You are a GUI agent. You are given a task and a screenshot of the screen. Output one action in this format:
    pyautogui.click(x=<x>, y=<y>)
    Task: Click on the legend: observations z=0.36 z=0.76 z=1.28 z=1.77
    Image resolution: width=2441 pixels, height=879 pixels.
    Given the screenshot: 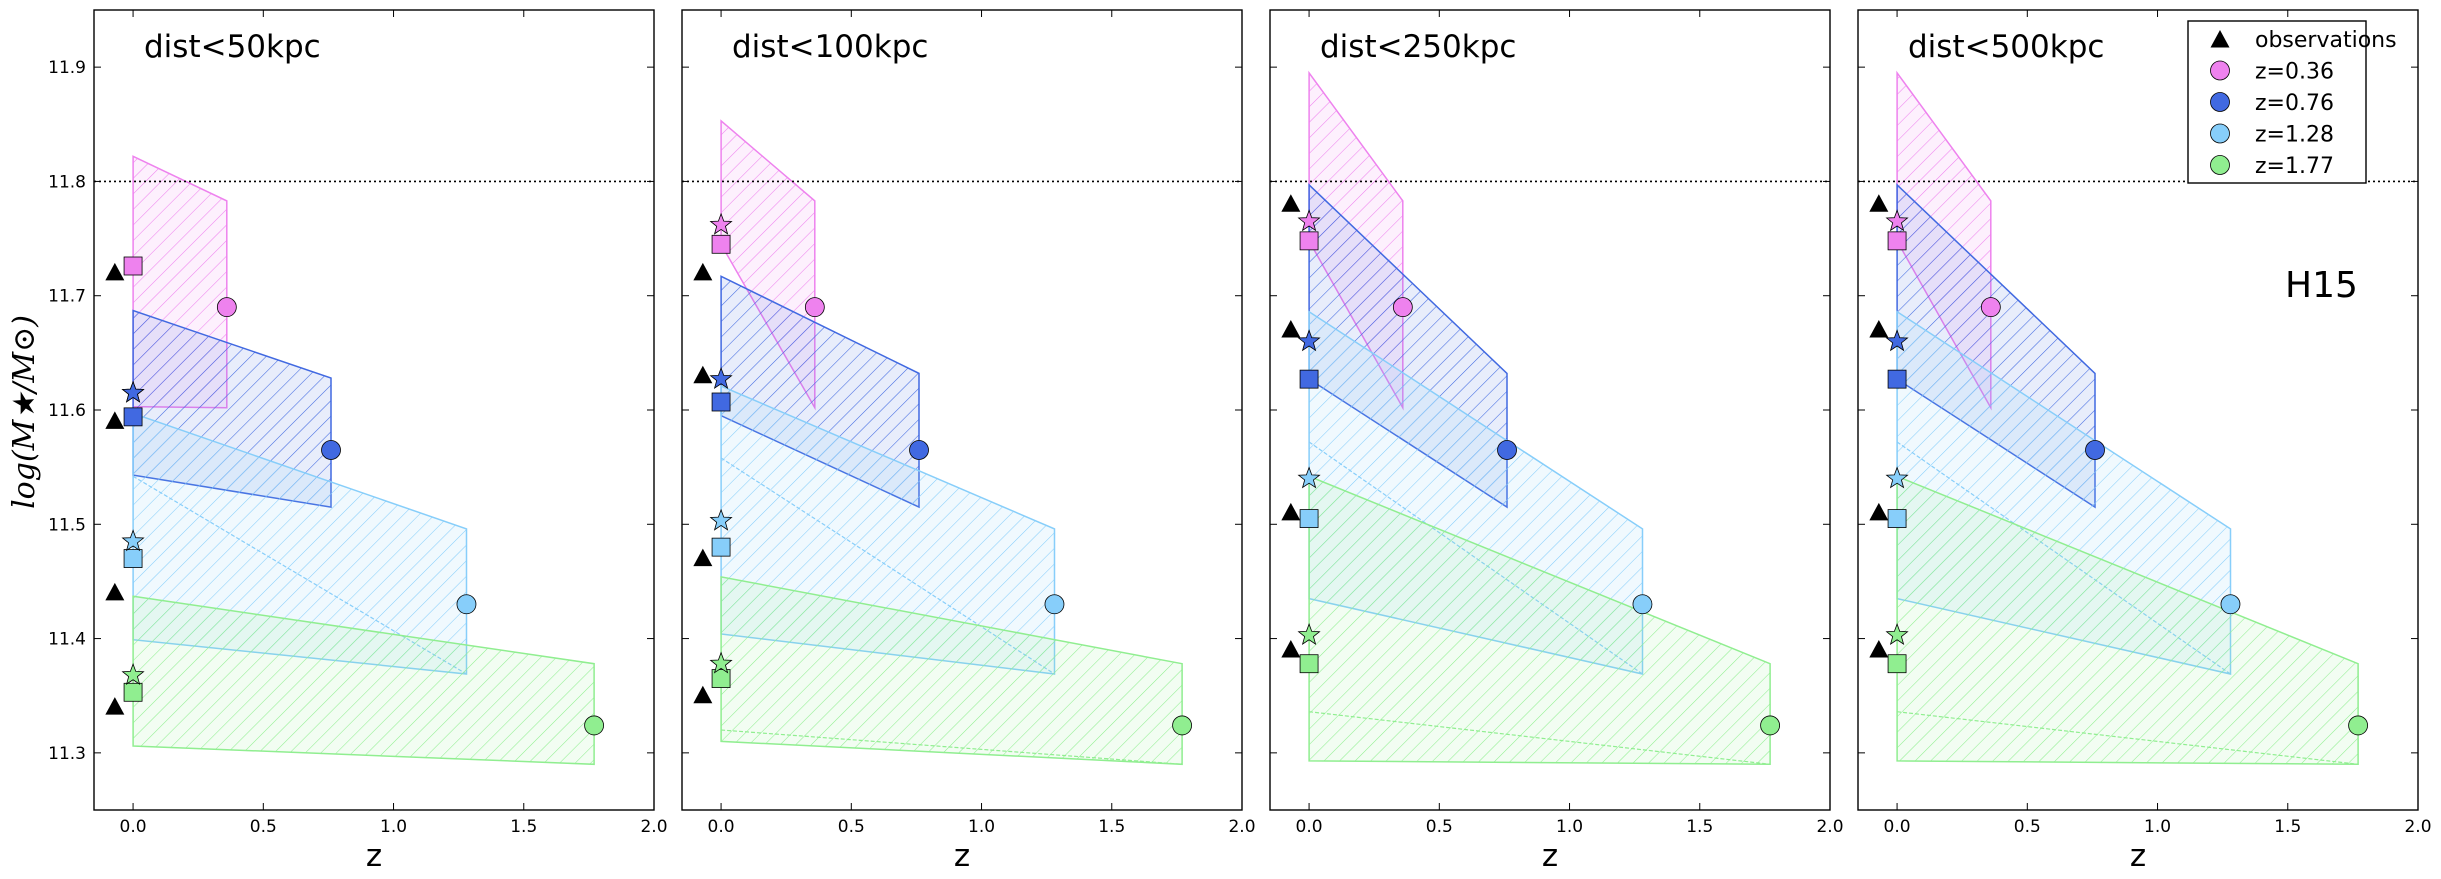 What is the action you would take?
    pyautogui.click(x=2292, y=102)
    